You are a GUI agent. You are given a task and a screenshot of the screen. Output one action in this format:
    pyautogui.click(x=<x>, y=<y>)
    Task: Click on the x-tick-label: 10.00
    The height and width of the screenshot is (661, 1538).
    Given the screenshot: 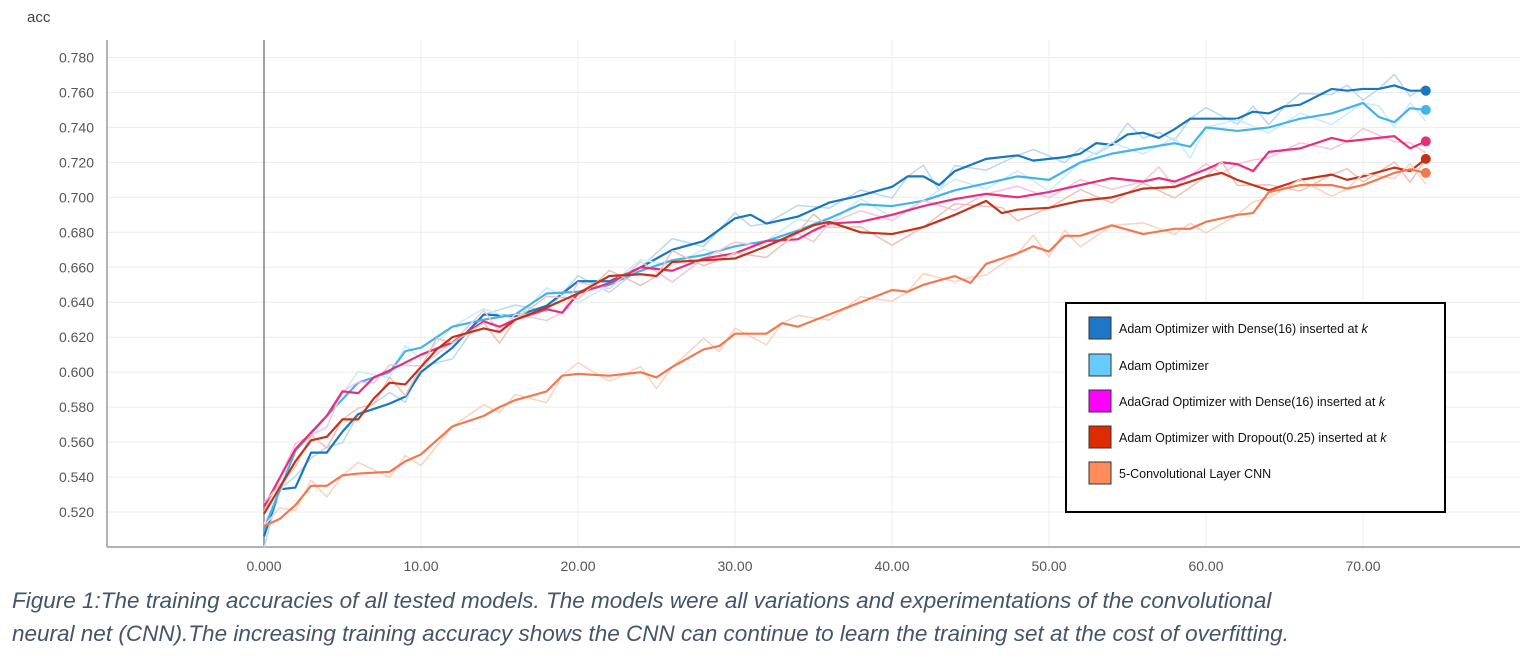 What is the action you would take?
    pyautogui.click(x=420, y=566)
    